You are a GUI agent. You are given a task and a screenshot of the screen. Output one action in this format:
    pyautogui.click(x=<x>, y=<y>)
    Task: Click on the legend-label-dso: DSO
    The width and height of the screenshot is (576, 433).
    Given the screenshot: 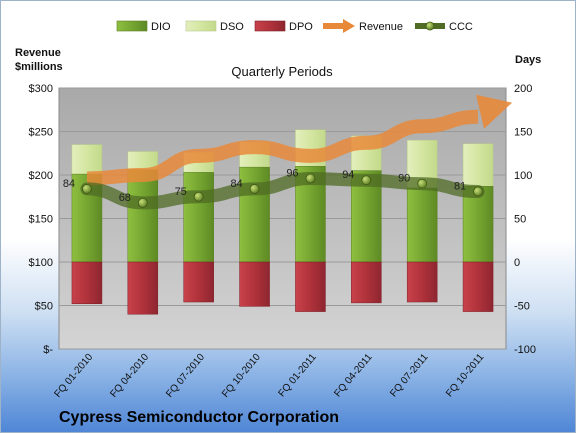 What is the action you would take?
    pyautogui.click(x=232, y=27)
    